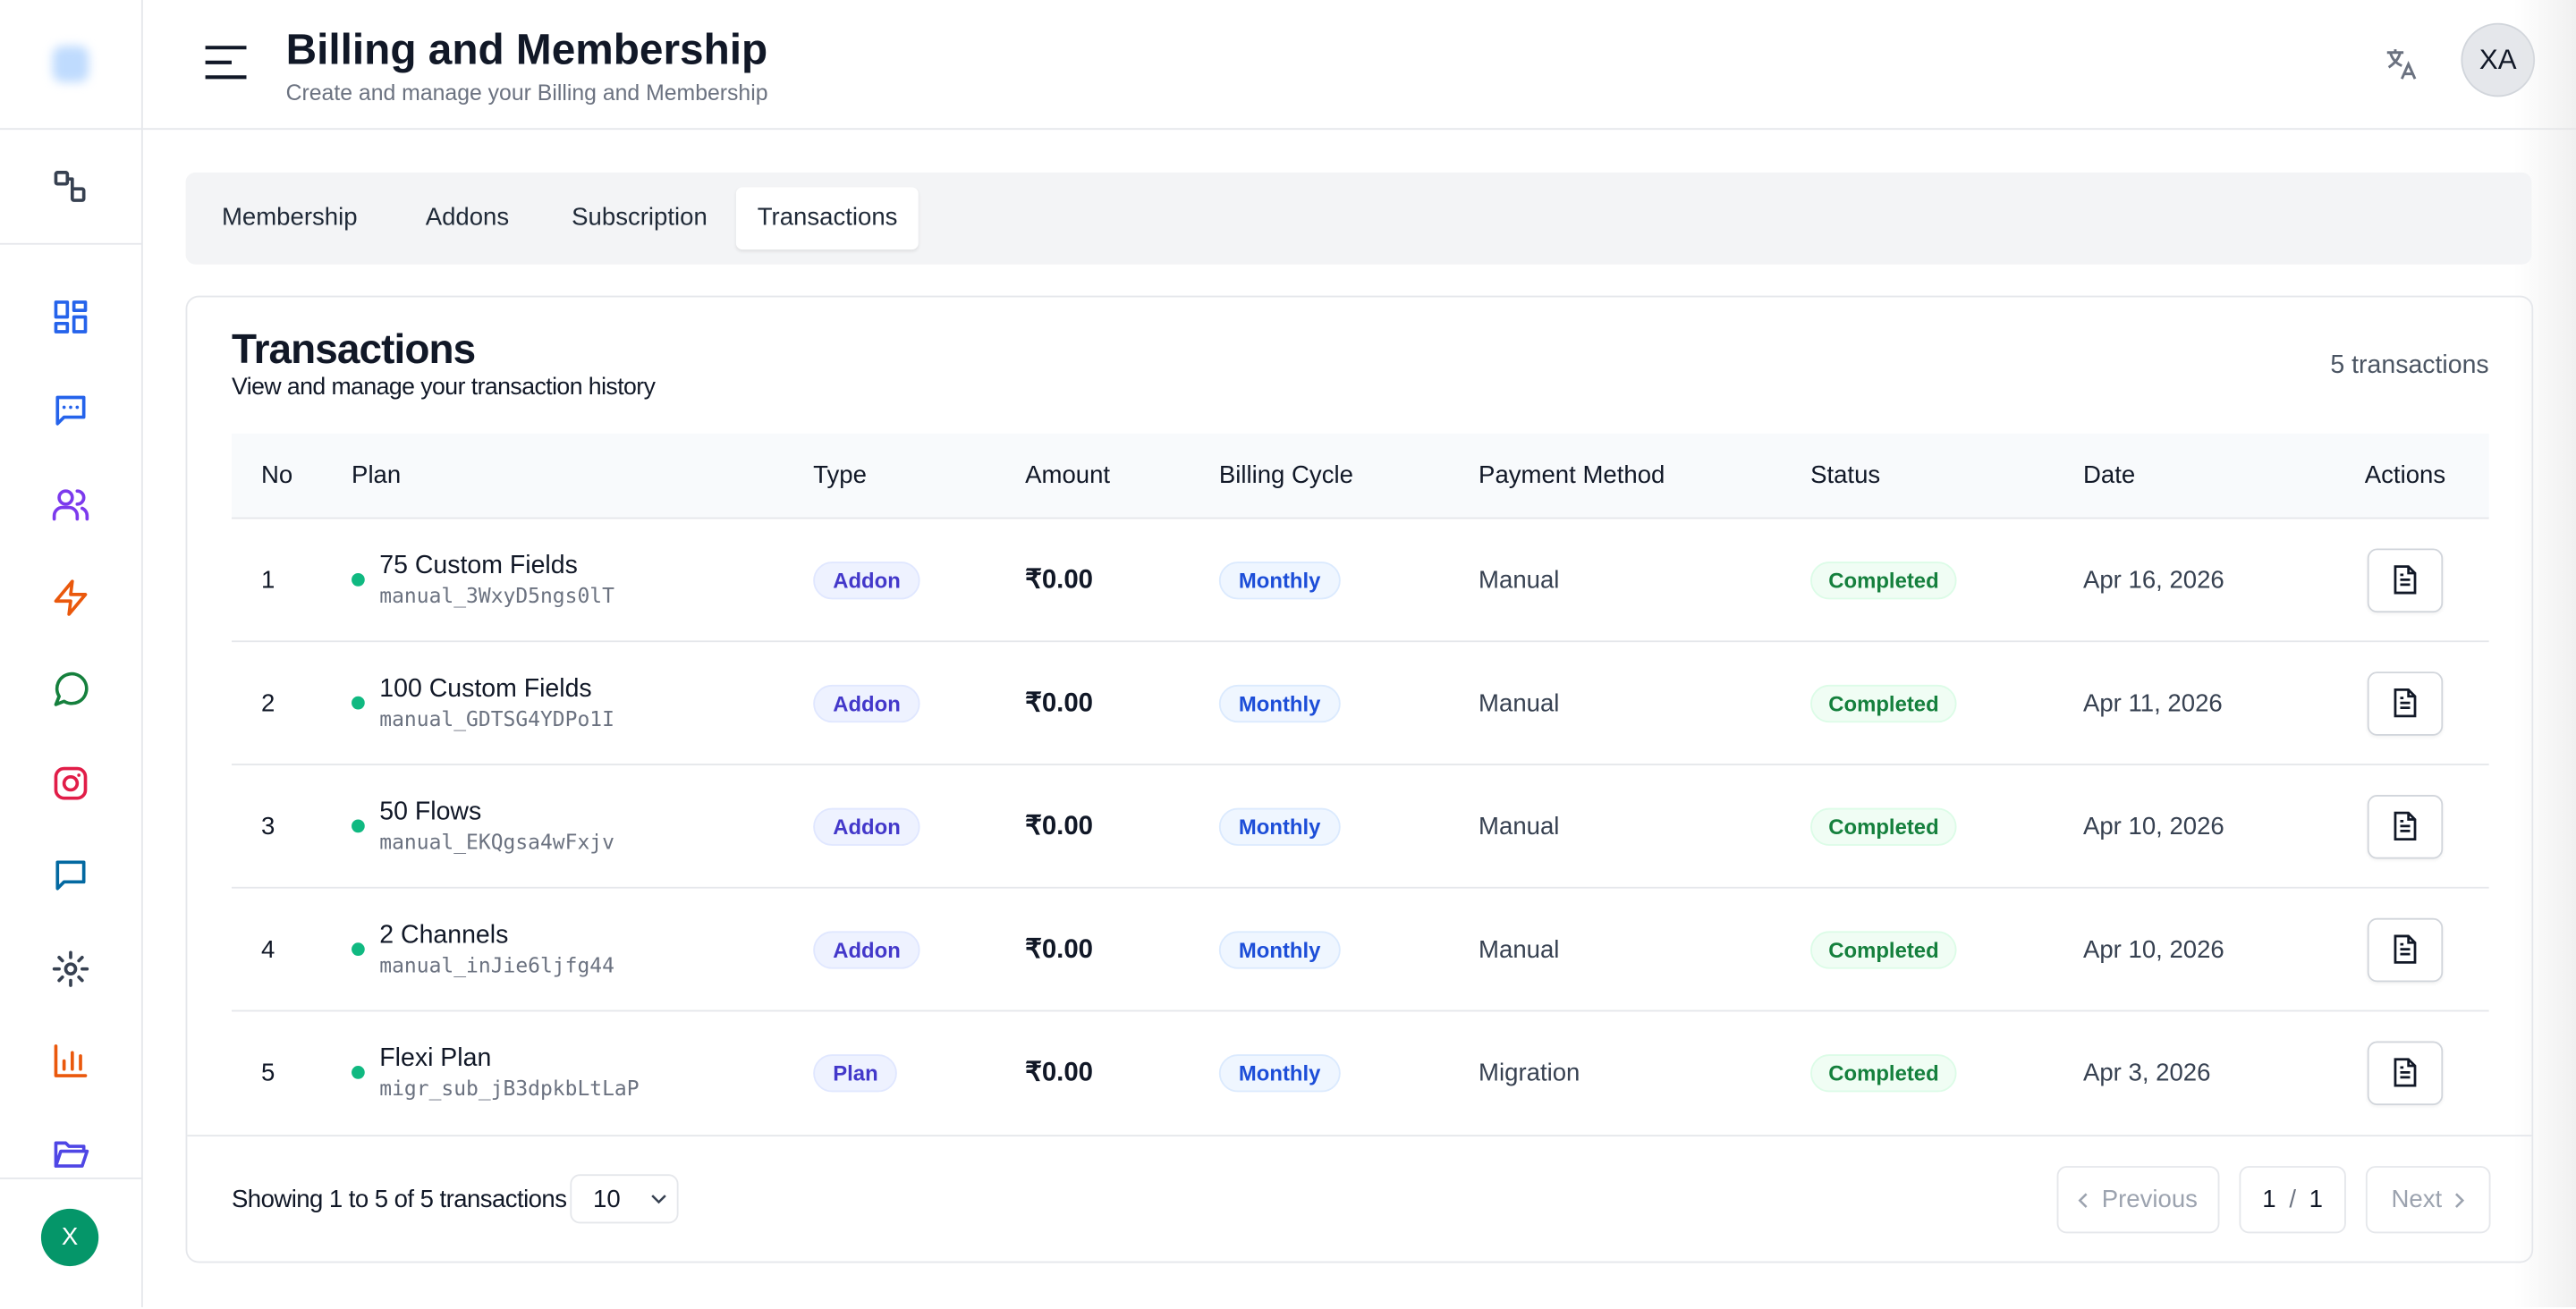 The width and height of the screenshot is (2576, 1309). I want to click on column-header: Type, so click(840, 475).